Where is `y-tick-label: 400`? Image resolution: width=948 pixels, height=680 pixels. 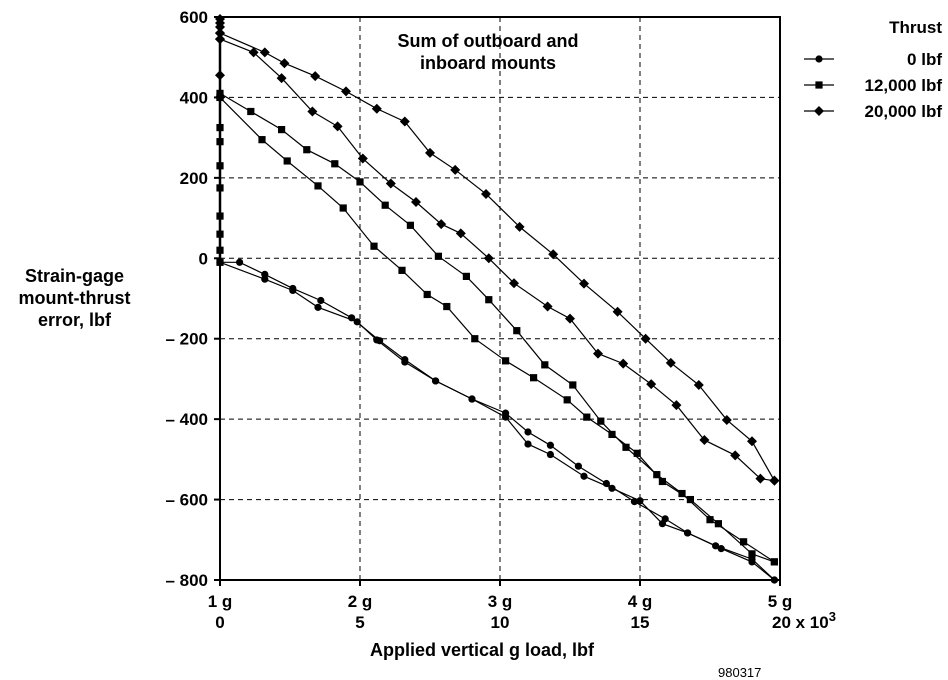 y-tick-label: 400 is located at coordinates (194, 97).